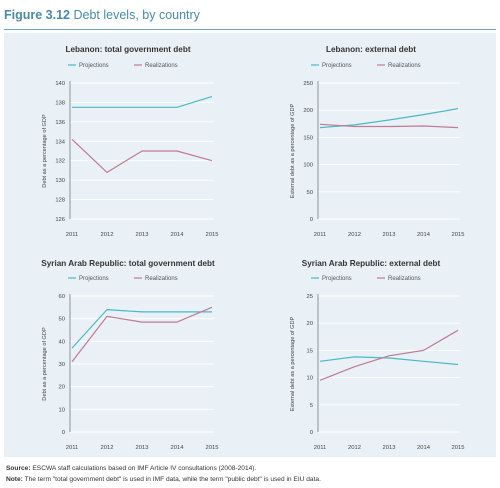 The width and height of the screenshot is (500, 488). I want to click on chart-3-y-tick-label: 40, so click(62, 342).